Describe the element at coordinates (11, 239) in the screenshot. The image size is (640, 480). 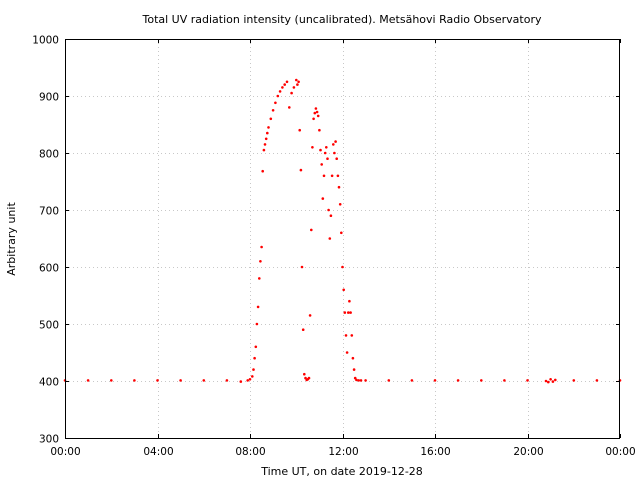
I see `y-axis-label: Arbitrary unit` at that location.